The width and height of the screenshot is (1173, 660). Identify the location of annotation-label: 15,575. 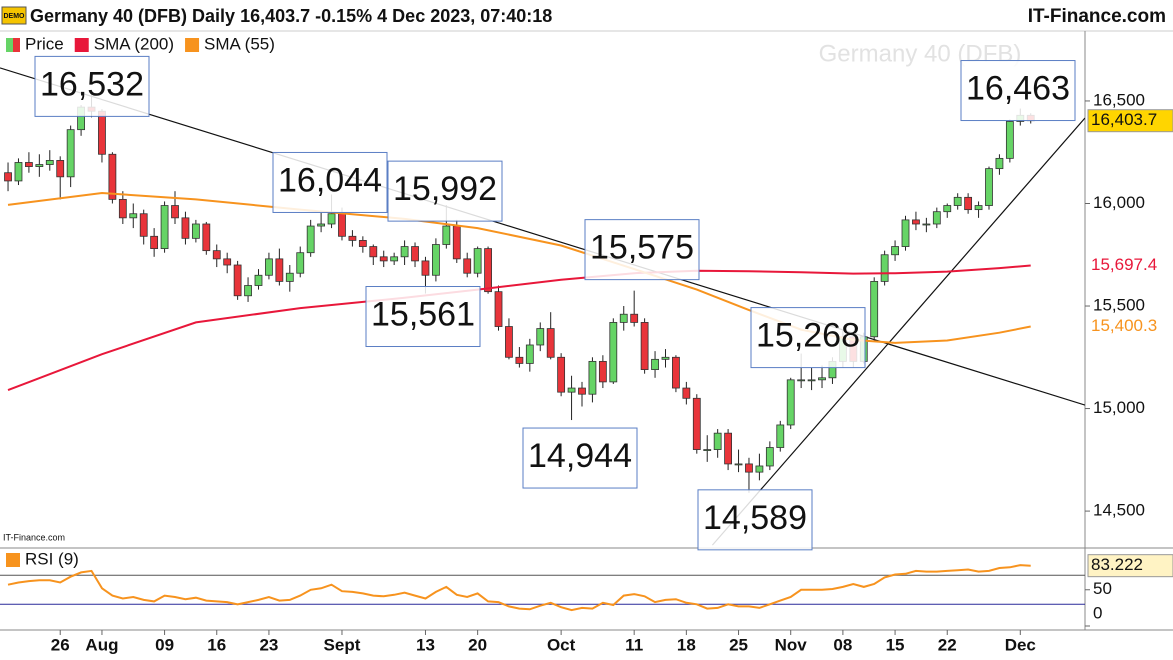
(642, 248).